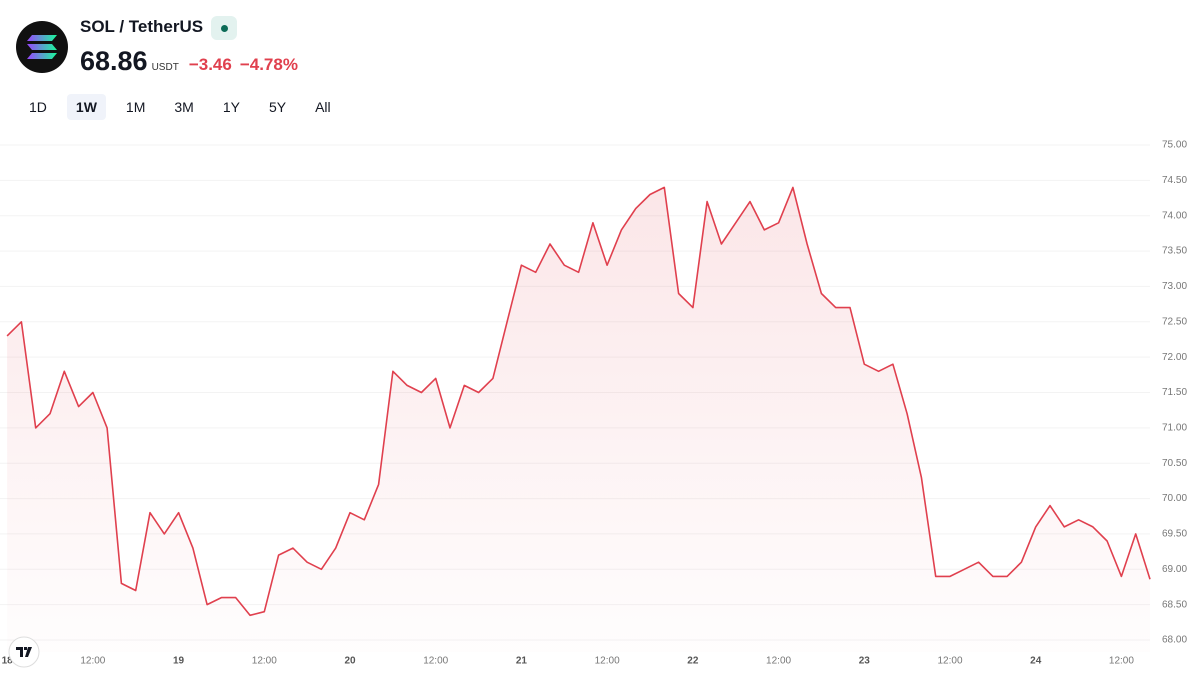 The width and height of the screenshot is (1200, 675). I want to click on timeframe-button: All, so click(323, 107).